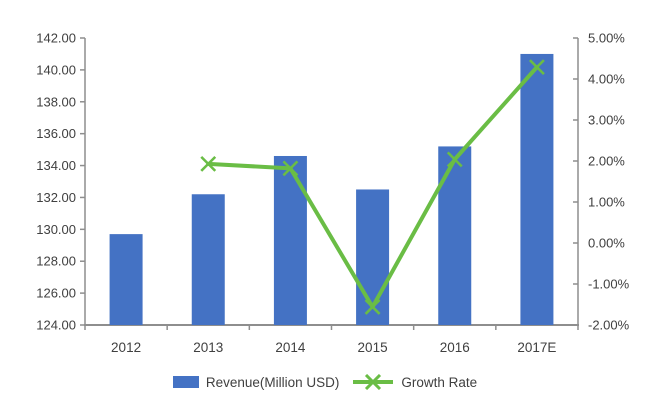 The width and height of the screenshot is (650, 406). Describe the element at coordinates (56, 38) in the screenshot. I see `y-left-tick-label: 142.00` at that location.